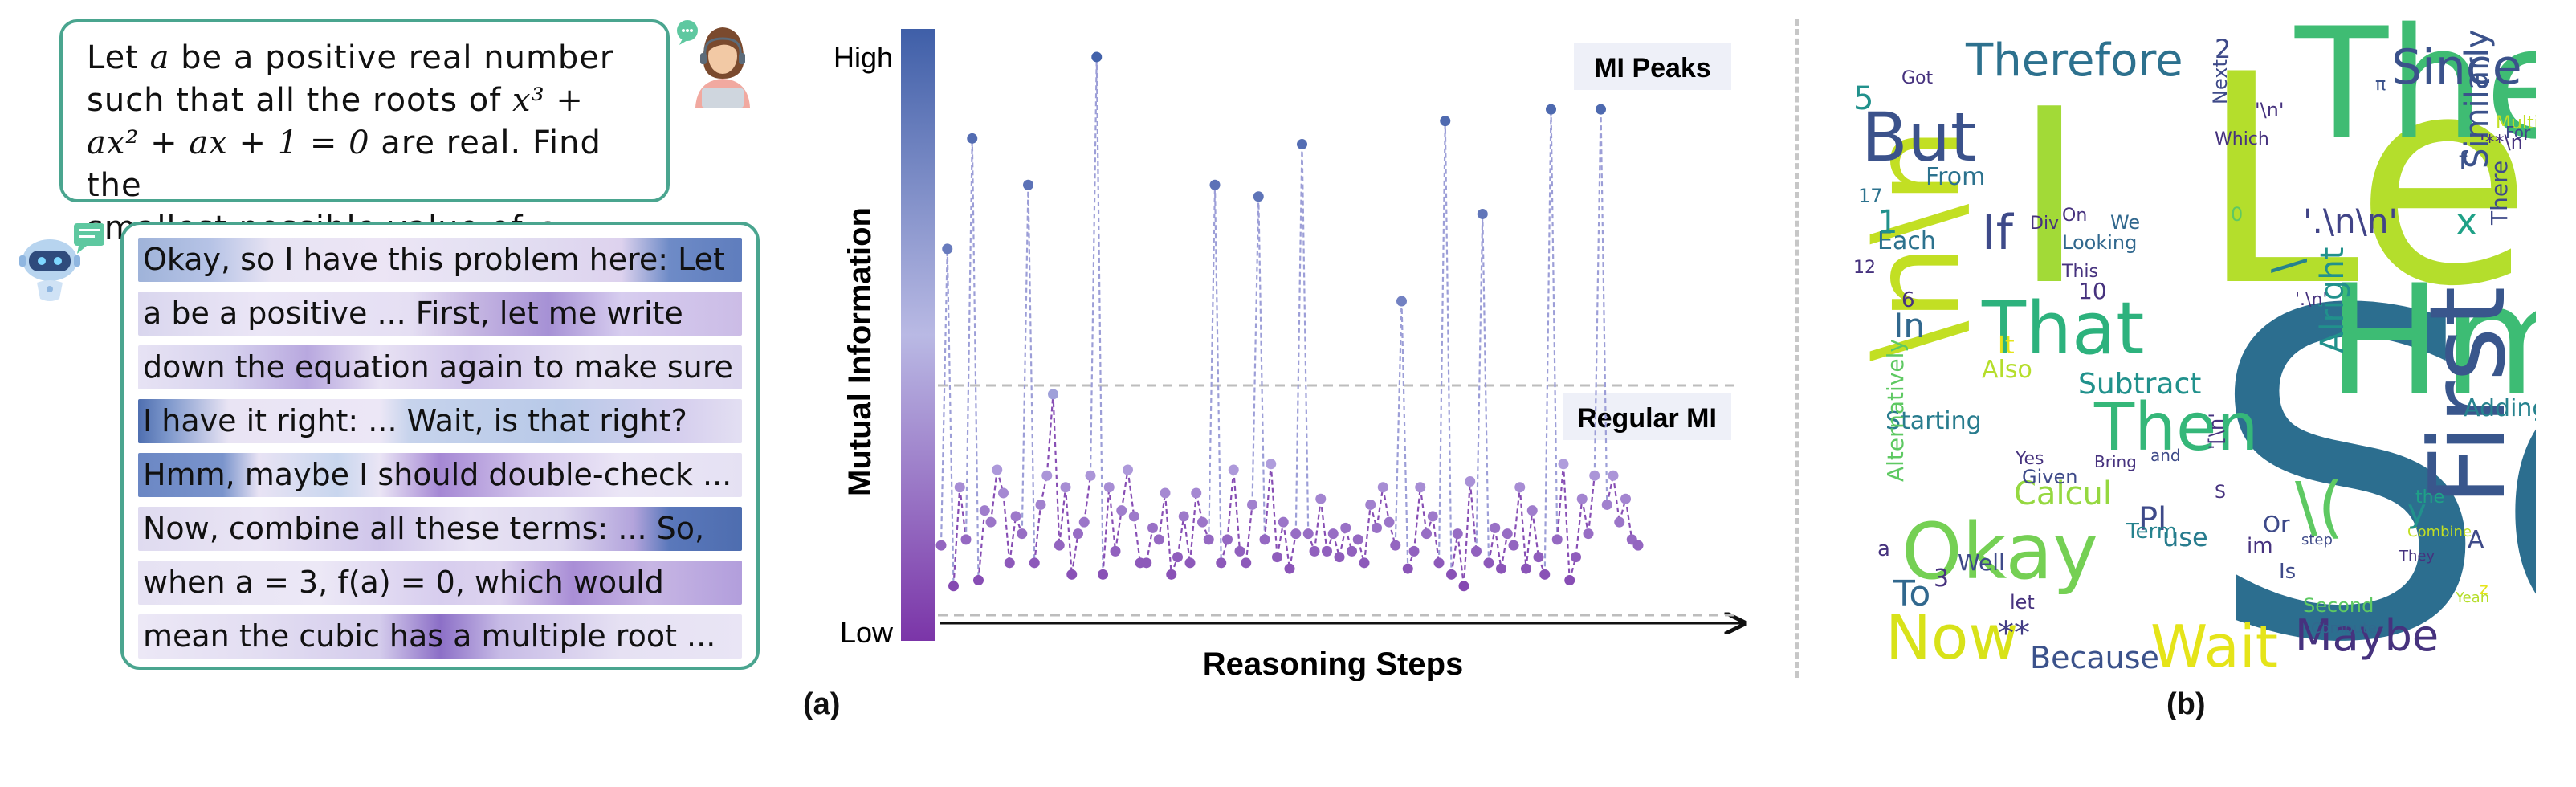 The width and height of the screenshot is (2576, 787). What do you see at coordinates (2476, 540) in the screenshot?
I see `word-cloud-word: A` at bounding box center [2476, 540].